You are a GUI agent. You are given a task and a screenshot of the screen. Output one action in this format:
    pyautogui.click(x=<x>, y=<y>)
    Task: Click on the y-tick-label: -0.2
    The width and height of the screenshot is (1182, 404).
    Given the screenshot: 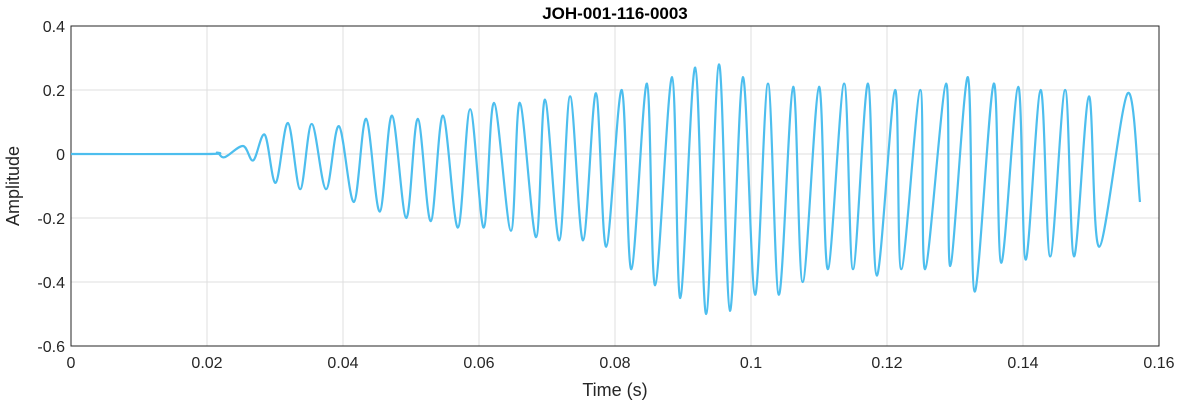 What is the action you would take?
    pyautogui.click(x=51, y=219)
    